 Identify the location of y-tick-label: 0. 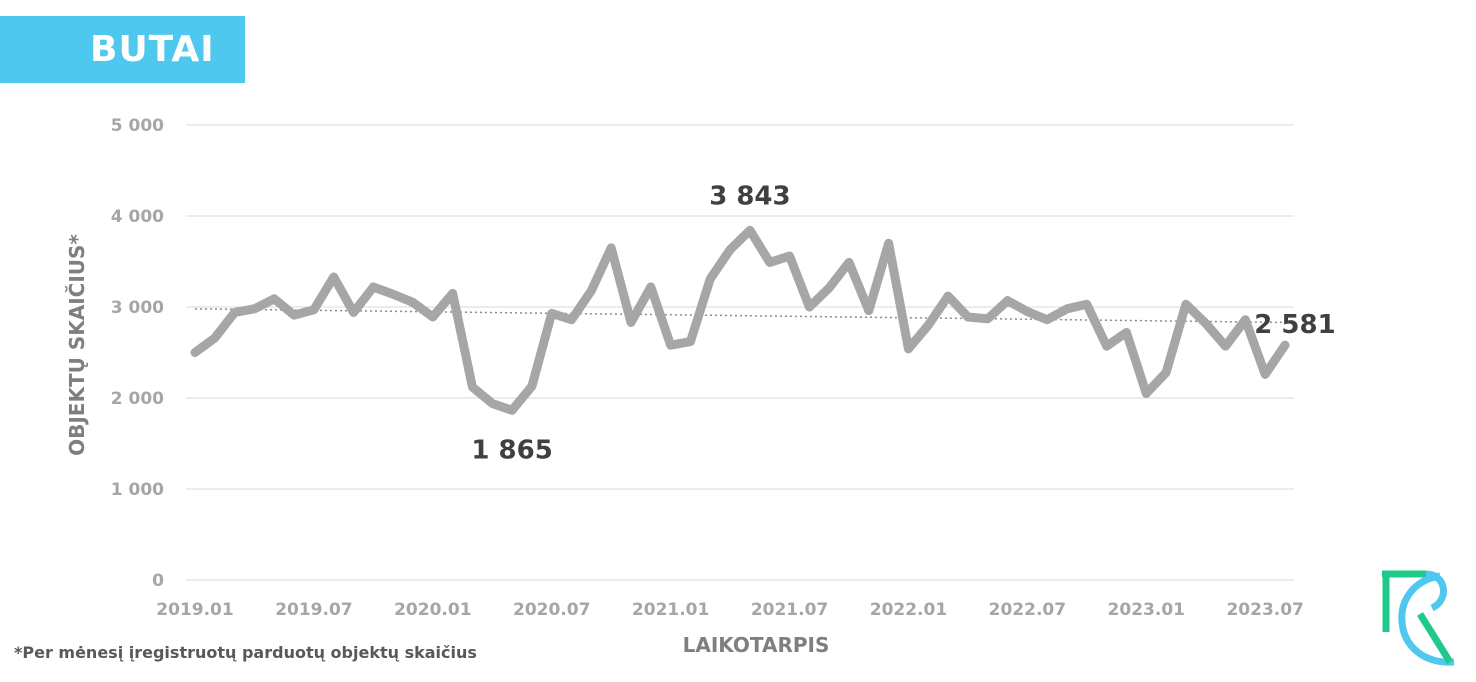
(158, 581).